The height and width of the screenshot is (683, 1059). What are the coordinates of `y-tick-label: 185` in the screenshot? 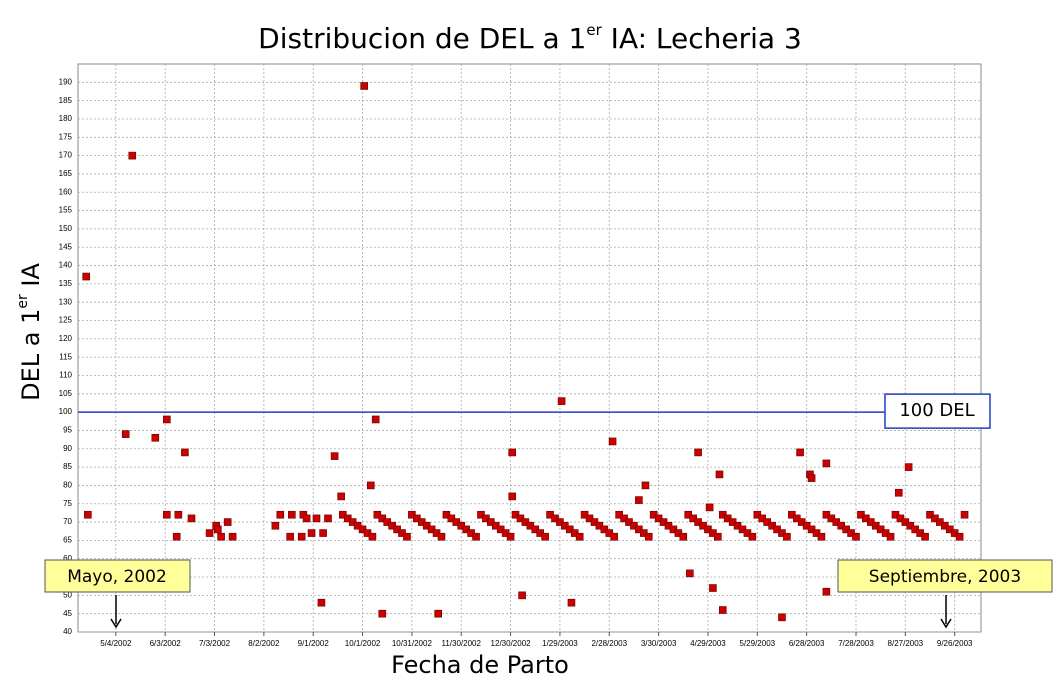 It's located at (66, 100).